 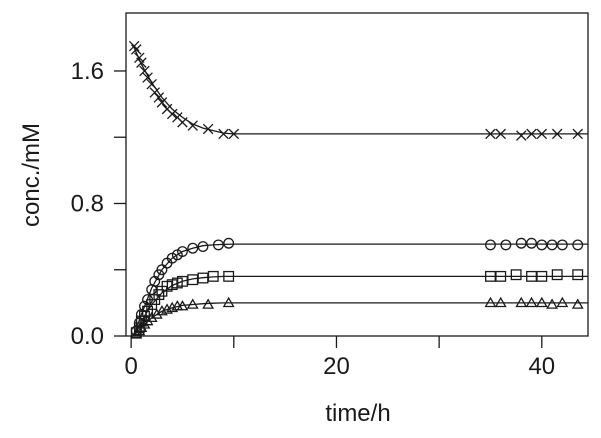 I want to click on y-tick-label: 1.6, so click(x=87, y=71).